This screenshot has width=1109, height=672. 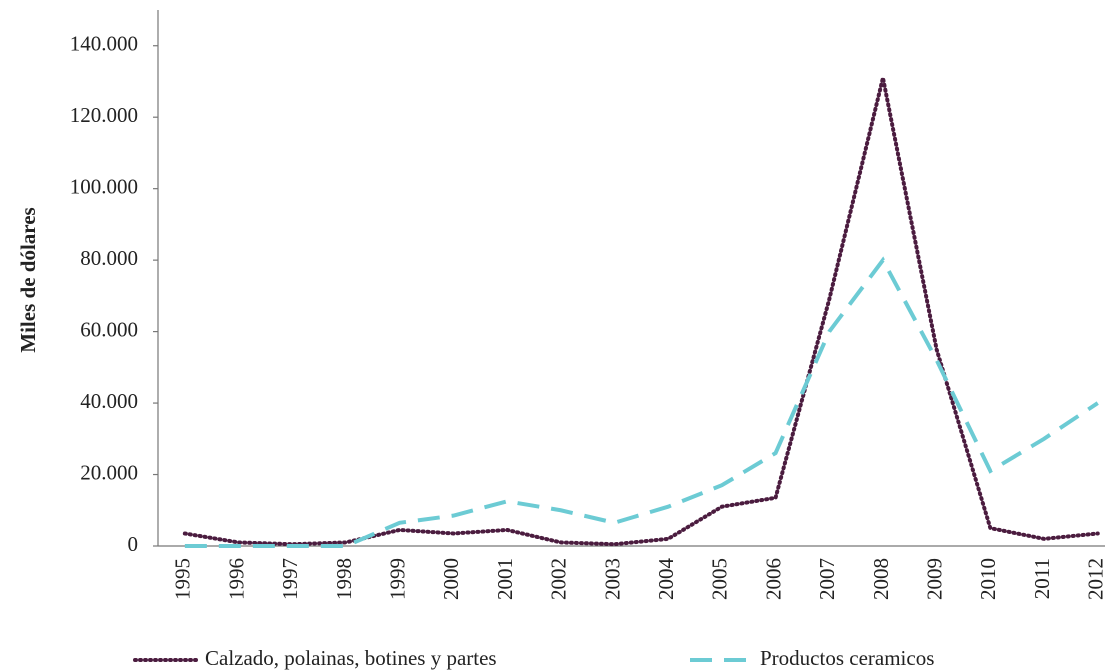 What do you see at coordinates (505, 579) in the screenshot?
I see `x-tick-label: 2001` at bounding box center [505, 579].